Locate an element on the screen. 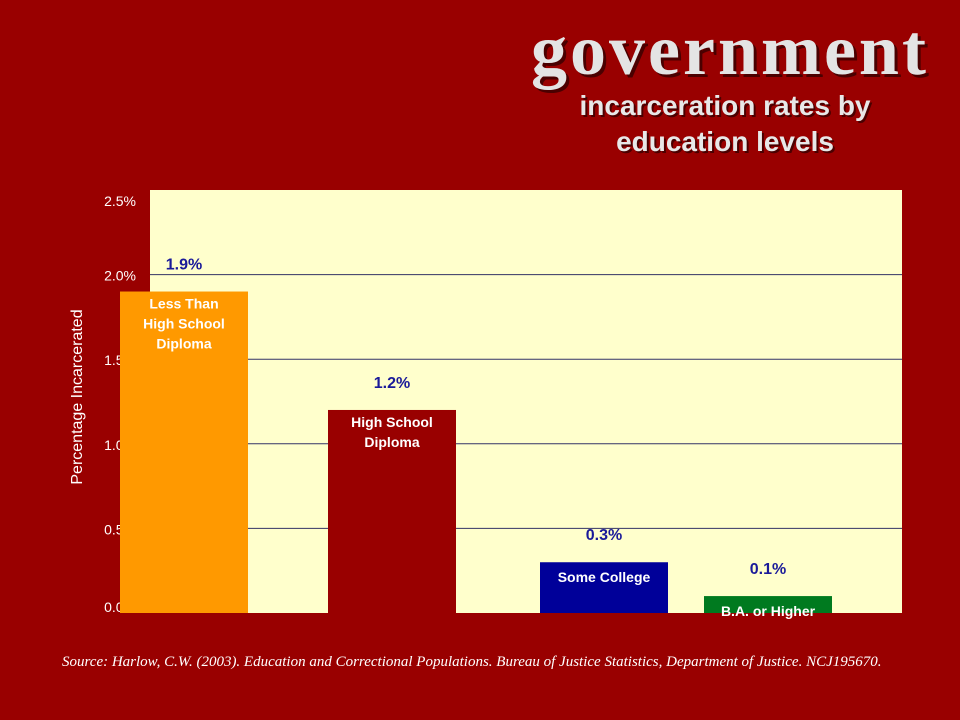 Image resolution: width=960 pixels, height=720 pixels. category-label: B.A. or Higher is located at coordinates (768, 611).